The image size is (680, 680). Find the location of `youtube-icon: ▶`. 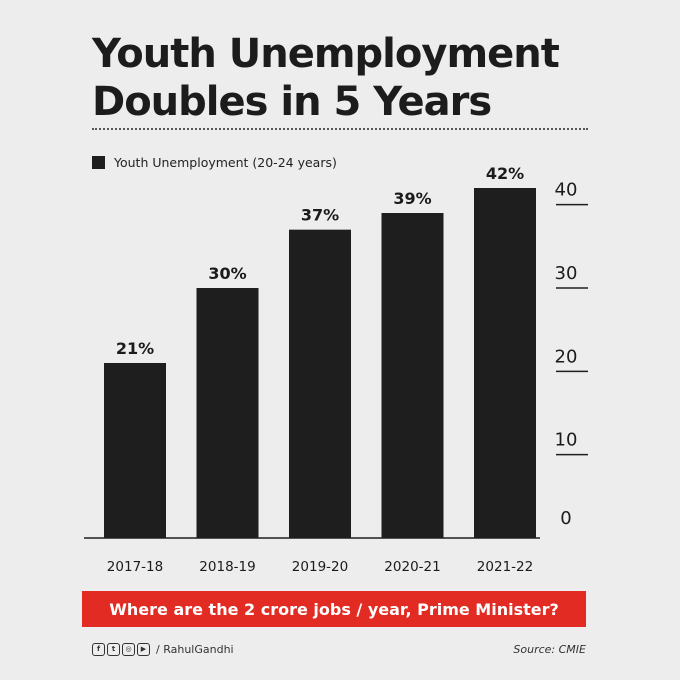

youtube-icon: ▶ is located at coordinates (143, 649).